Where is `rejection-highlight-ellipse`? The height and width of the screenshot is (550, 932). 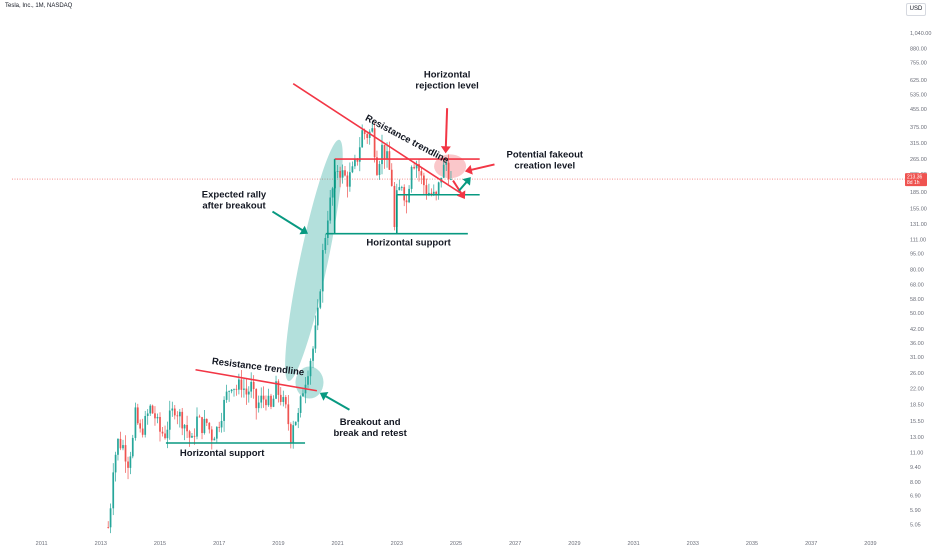
rejection-highlight-ellipse is located at coordinates (450, 166).